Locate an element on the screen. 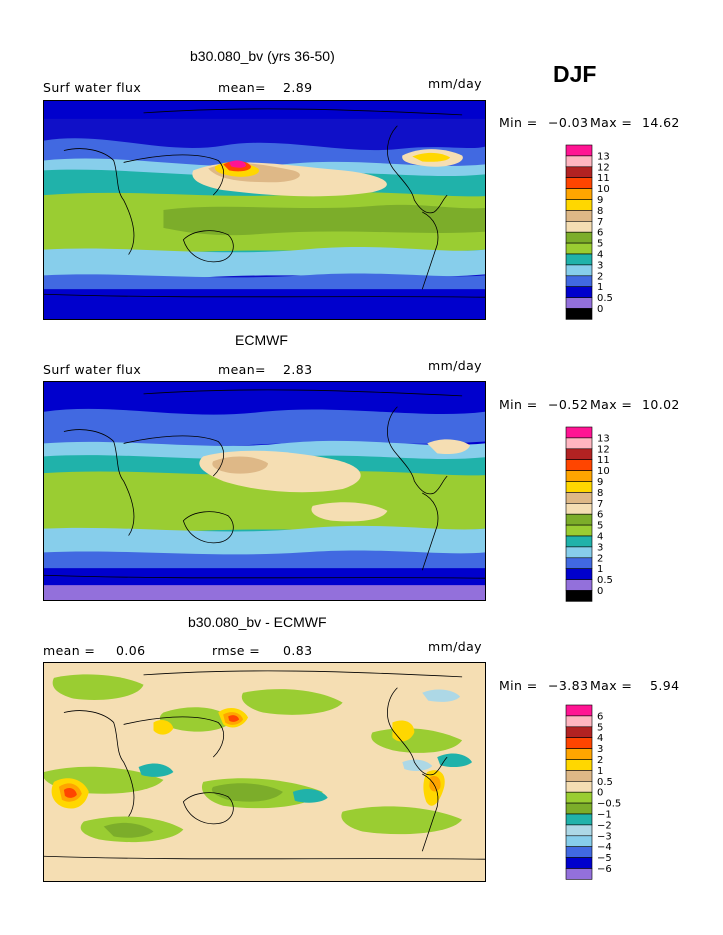  colorbar-tick-label: −3 is located at coordinates (604, 836).